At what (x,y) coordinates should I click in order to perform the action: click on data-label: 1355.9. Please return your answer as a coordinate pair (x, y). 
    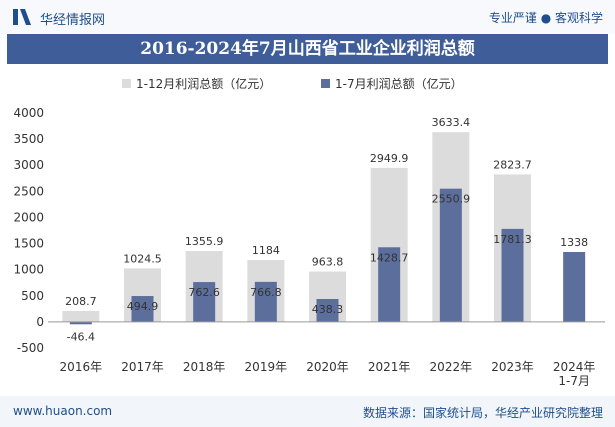
    Looking at the image, I should click on (204, 241).